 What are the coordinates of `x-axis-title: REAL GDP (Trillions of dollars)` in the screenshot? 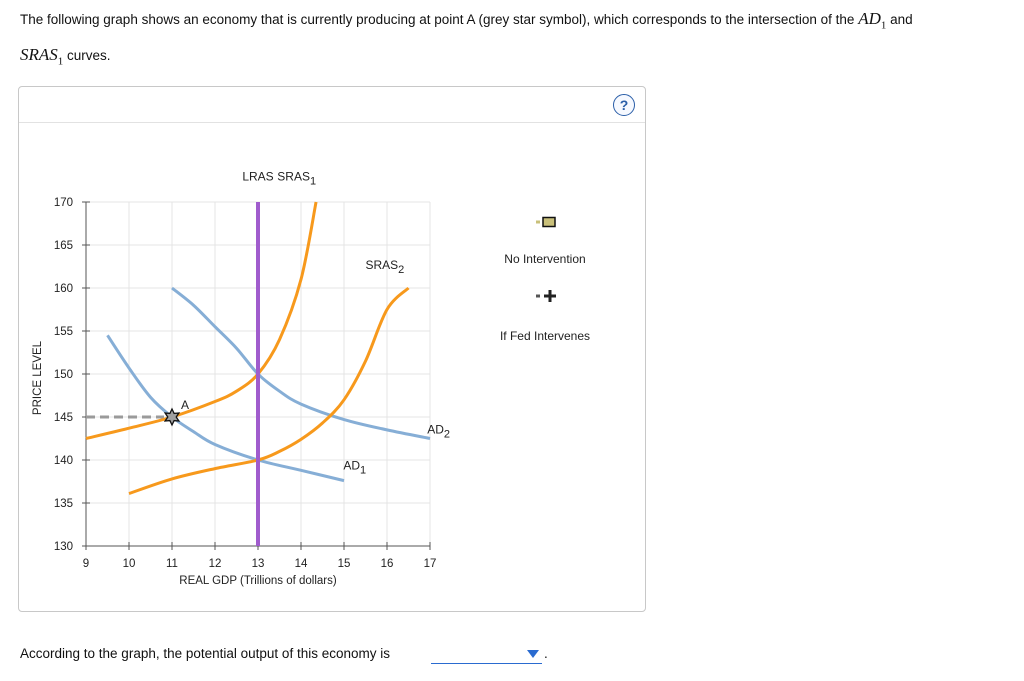 It's located at (258, 581).